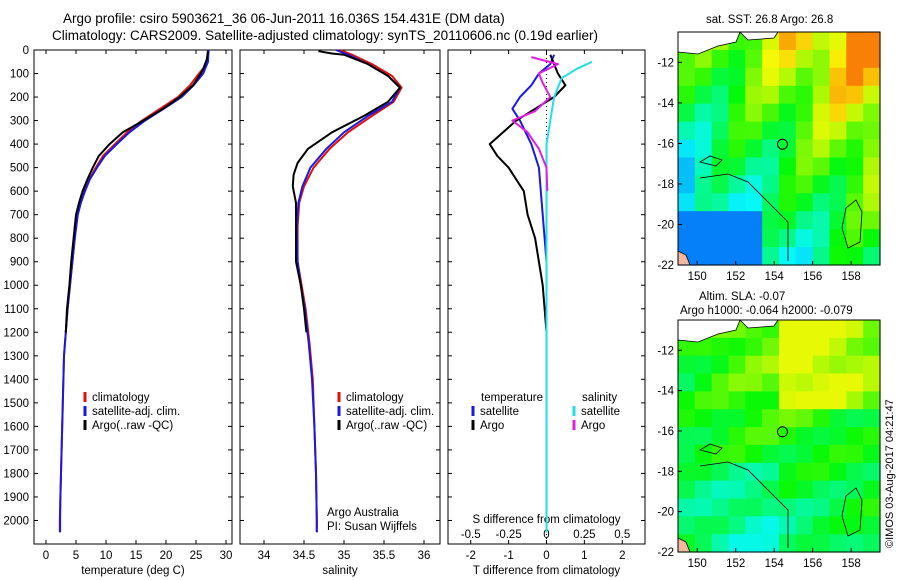 The image size is (900, 580). What do you see at coordinates (16, 380) in the screenshot?
I see `depth-tick-label: 1400` at bounding box center [16, 380].